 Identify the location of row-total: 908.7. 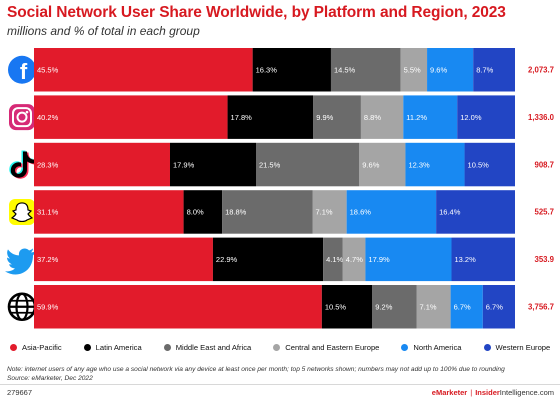
(544, 164).